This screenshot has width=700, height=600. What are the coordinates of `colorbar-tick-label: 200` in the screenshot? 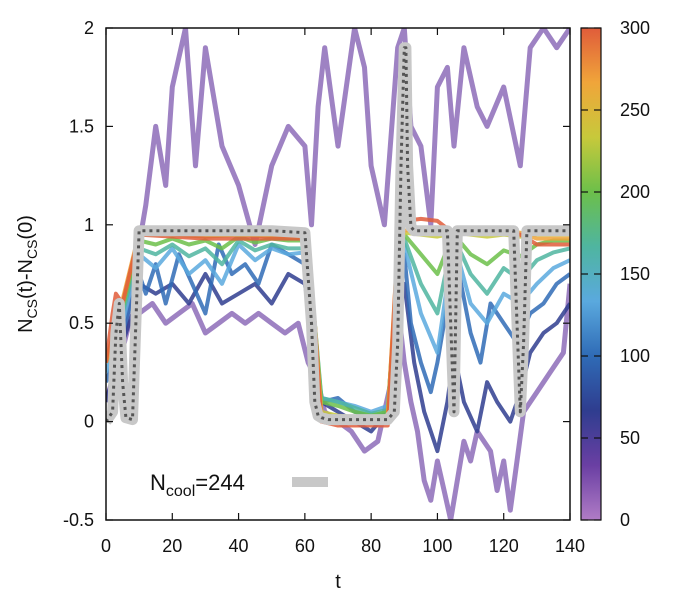 It's located at (635, 192).